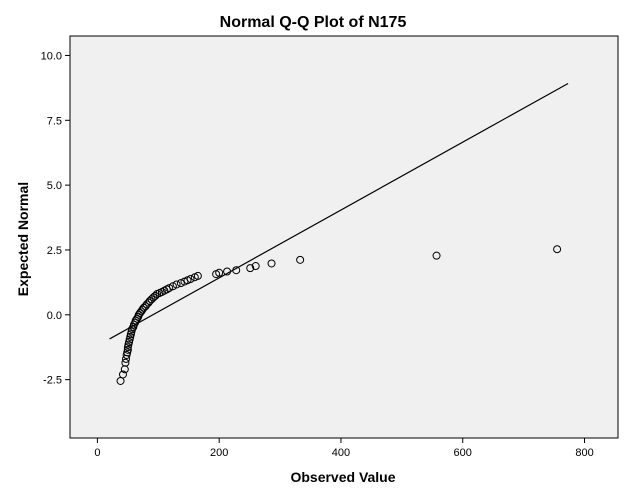 The image size is (626, 501). I want to click on x-tick-label: 800, so click(584, 453).